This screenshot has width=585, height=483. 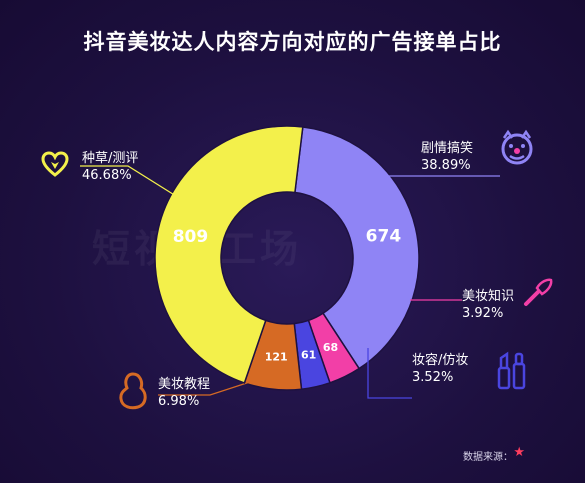 What do you see at coordinates (276, 356) in the screenshot?
I see `value-label-4: 121` at bounding box center [276, 356].